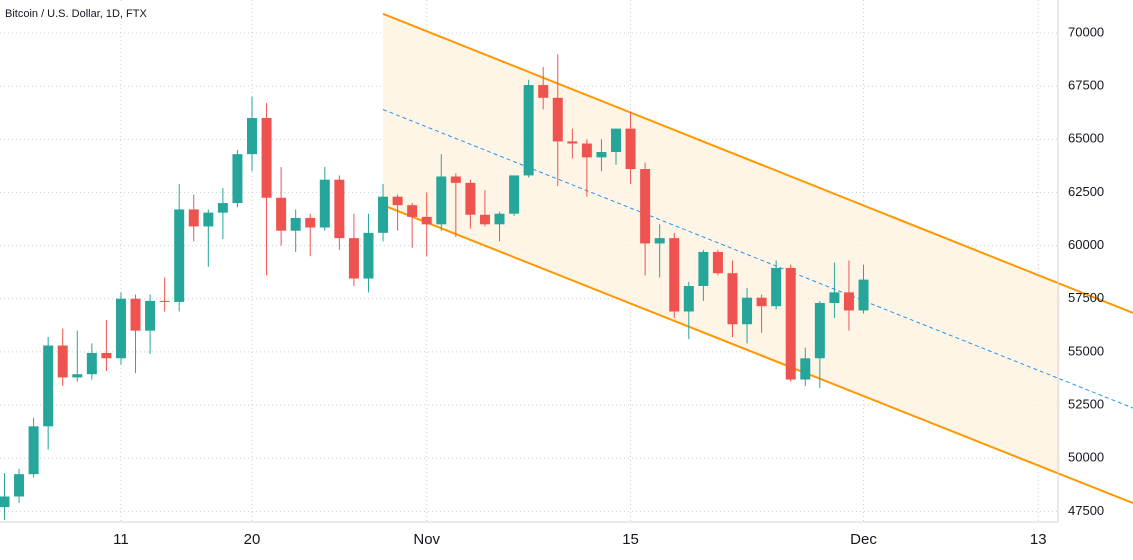 The image size is (1133, 560). I want to click on y-tick-label: 65000, so click(1086, 138).